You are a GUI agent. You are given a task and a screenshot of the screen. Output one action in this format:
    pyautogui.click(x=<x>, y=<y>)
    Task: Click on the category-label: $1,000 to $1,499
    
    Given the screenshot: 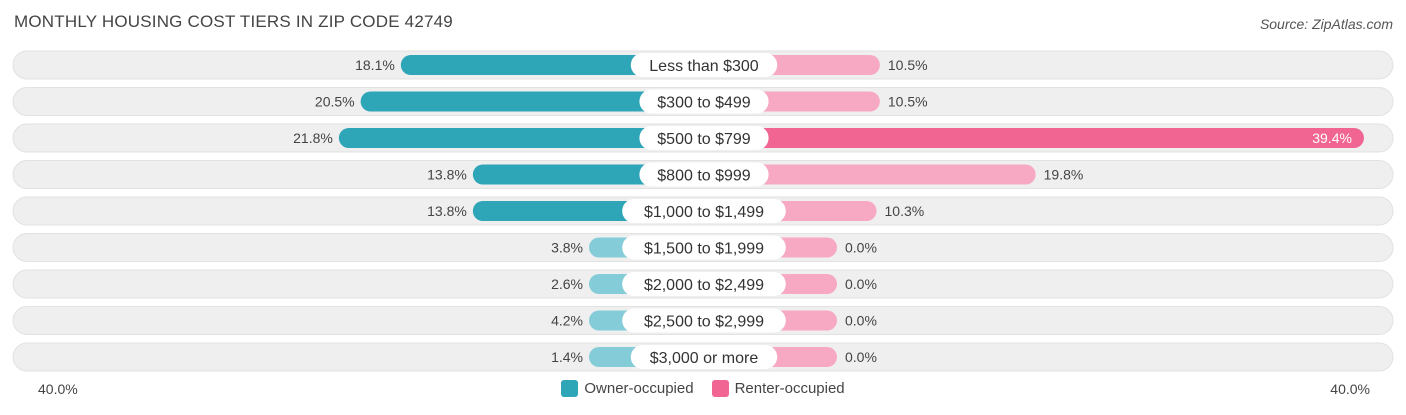 What is the action you would take?
    pyautogui.click(x=704, y=212)
    